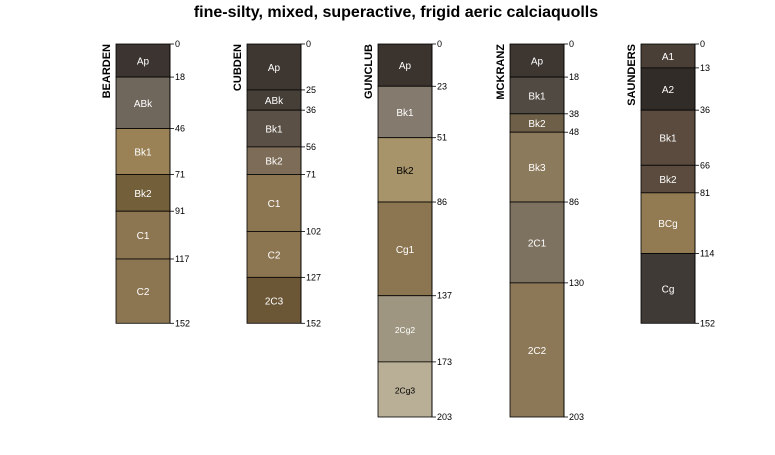  I want to click on depth-label: 137, so click(444, 296).